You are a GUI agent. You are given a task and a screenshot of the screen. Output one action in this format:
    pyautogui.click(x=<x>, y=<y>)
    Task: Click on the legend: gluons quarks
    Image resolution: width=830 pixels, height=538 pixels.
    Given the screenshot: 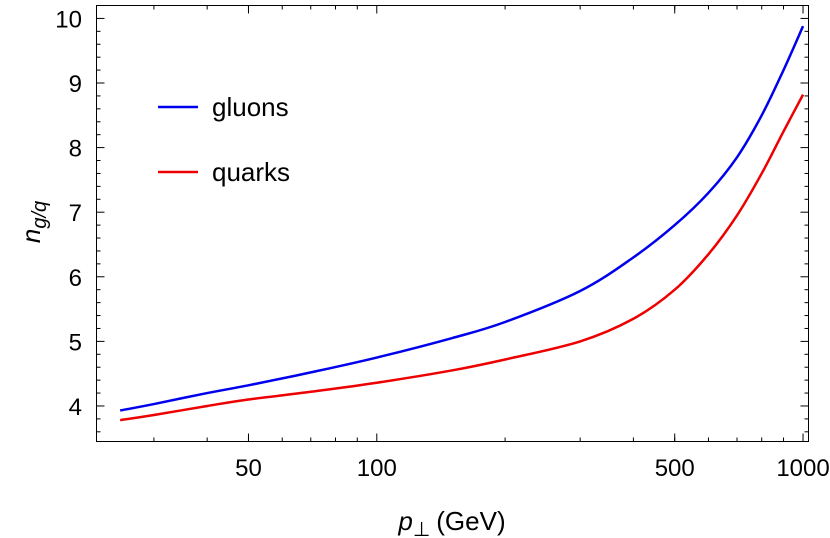 What is the action you would take?
    pyautogui.click(x=224, y=139)
    